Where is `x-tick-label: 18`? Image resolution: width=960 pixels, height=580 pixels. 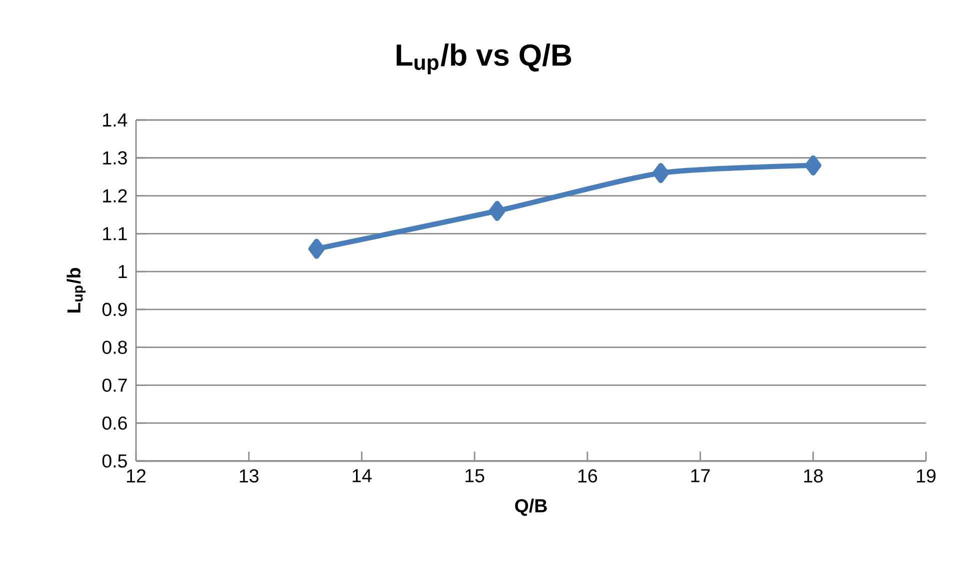 x-tick-label: 18 is located at coordinates (813, 476).